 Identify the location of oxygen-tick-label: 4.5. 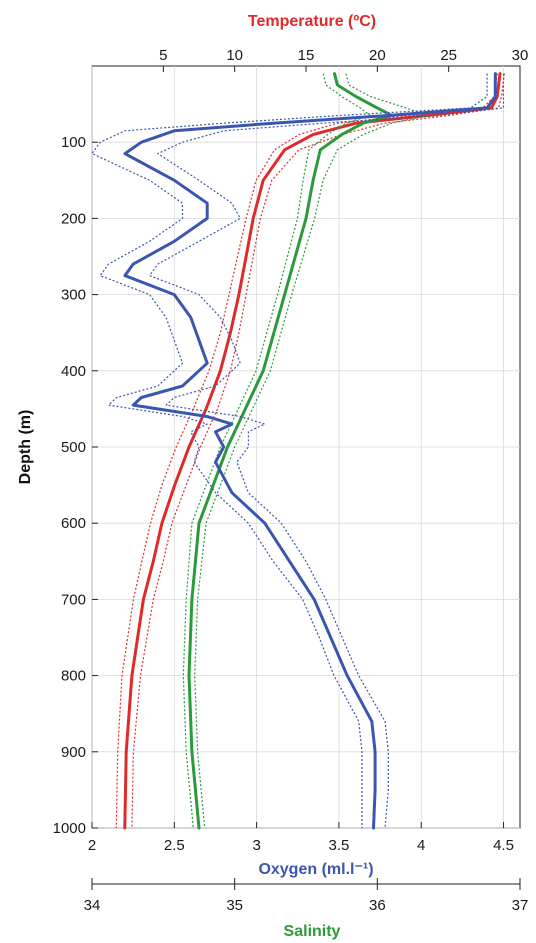
(503, 845).